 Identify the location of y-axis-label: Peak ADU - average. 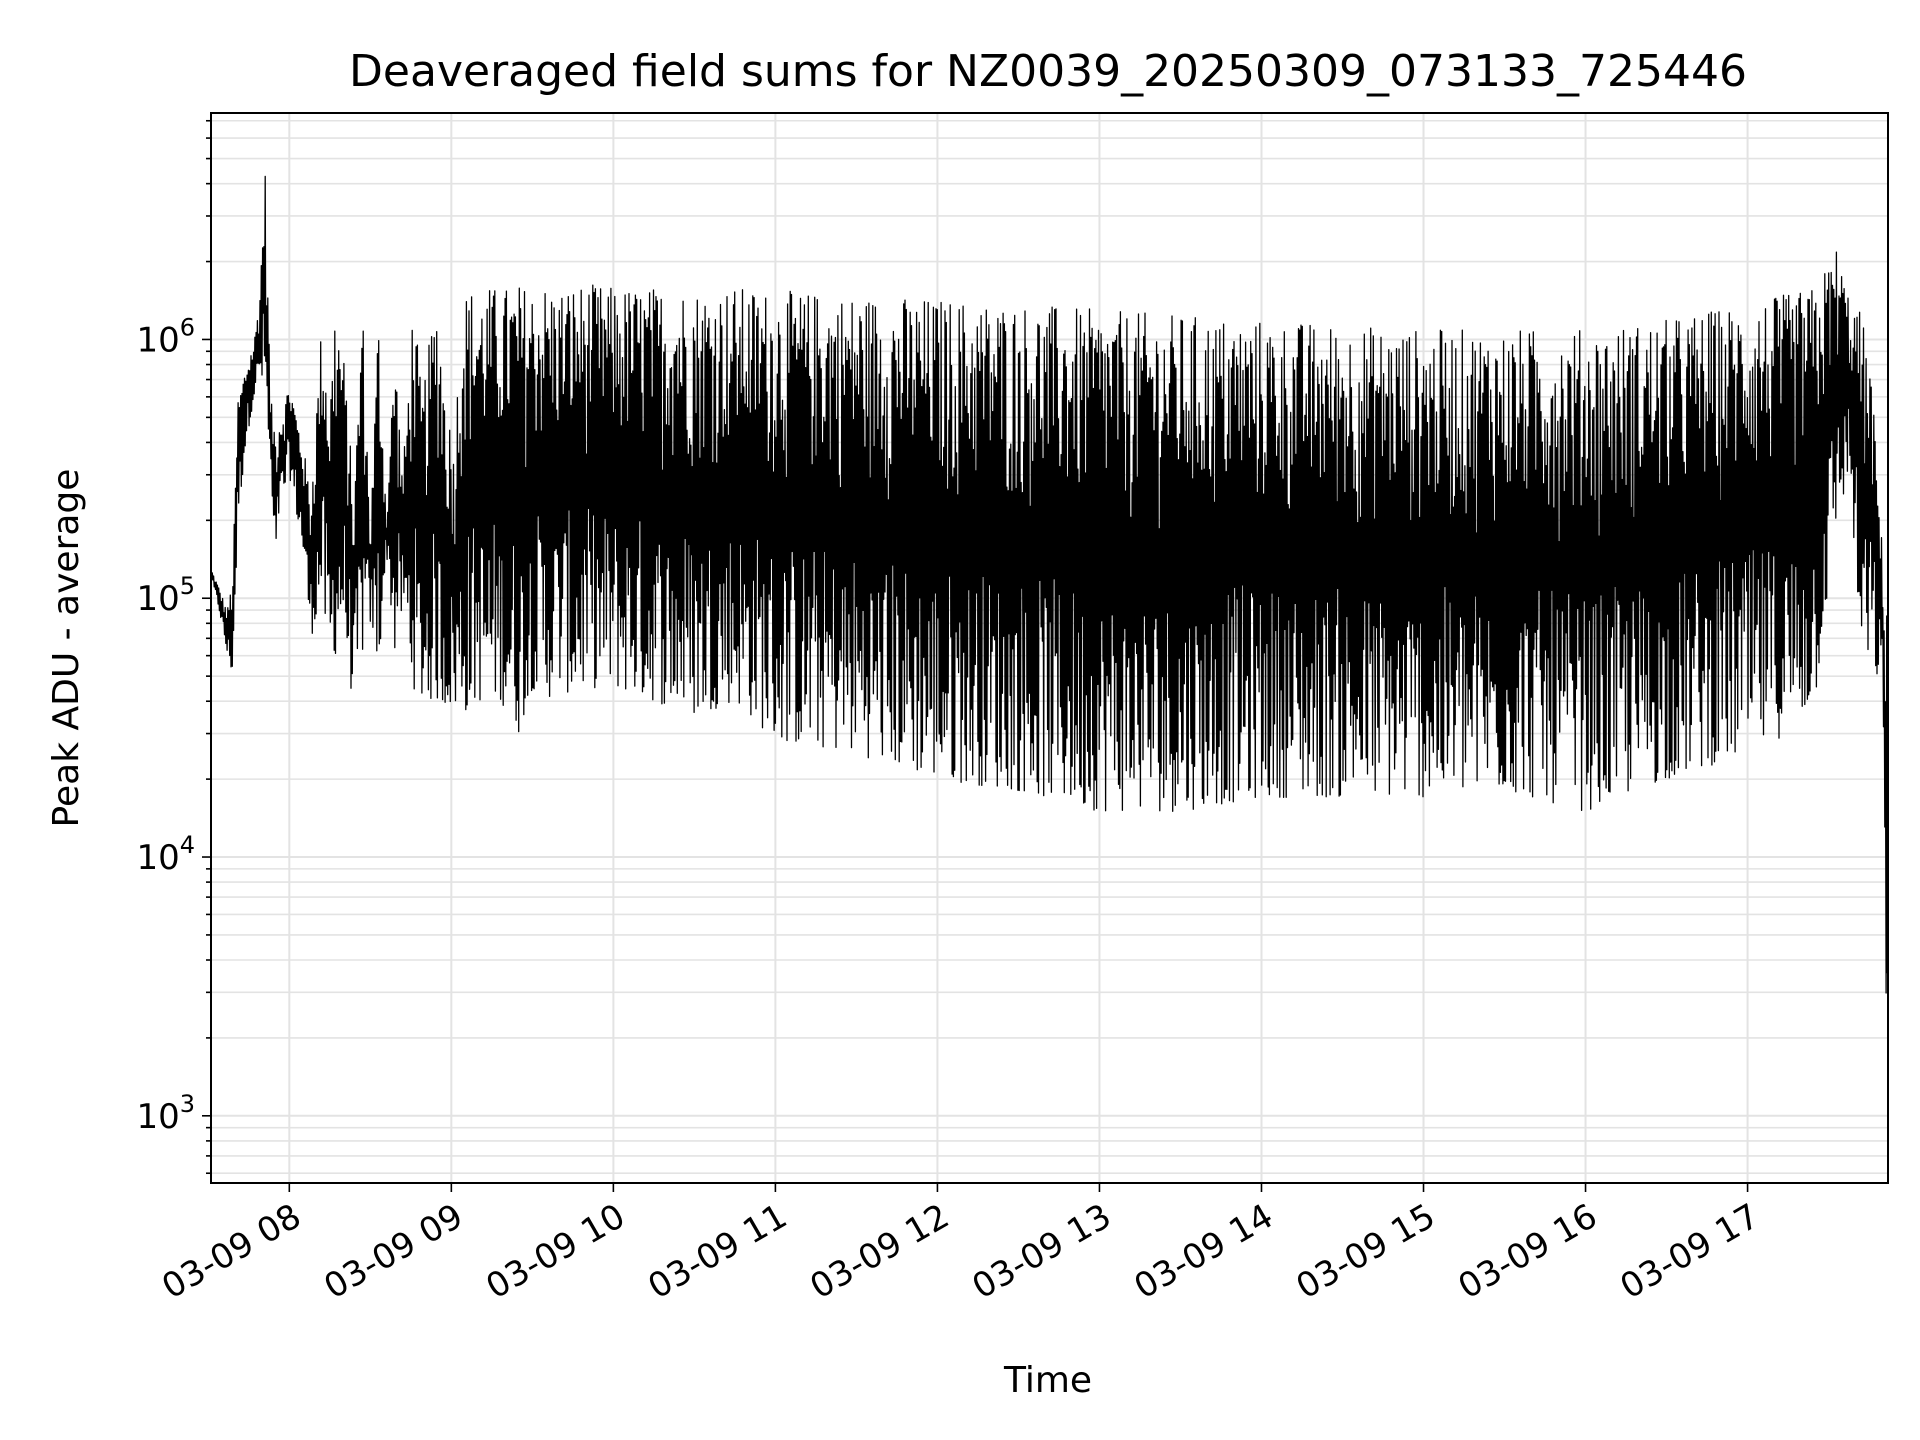
(66, 648).